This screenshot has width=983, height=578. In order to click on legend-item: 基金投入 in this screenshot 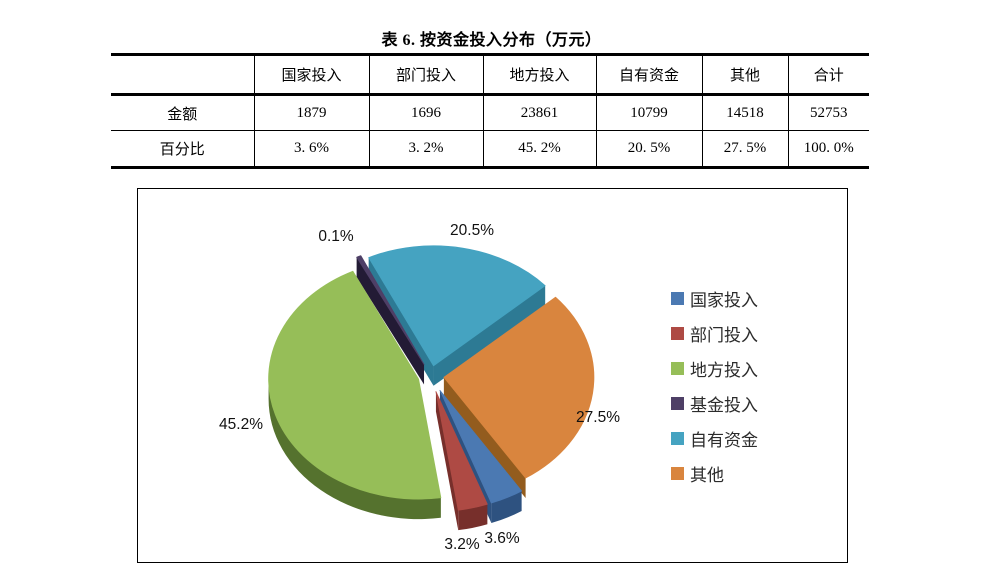, I will do `click(714, 403)`.